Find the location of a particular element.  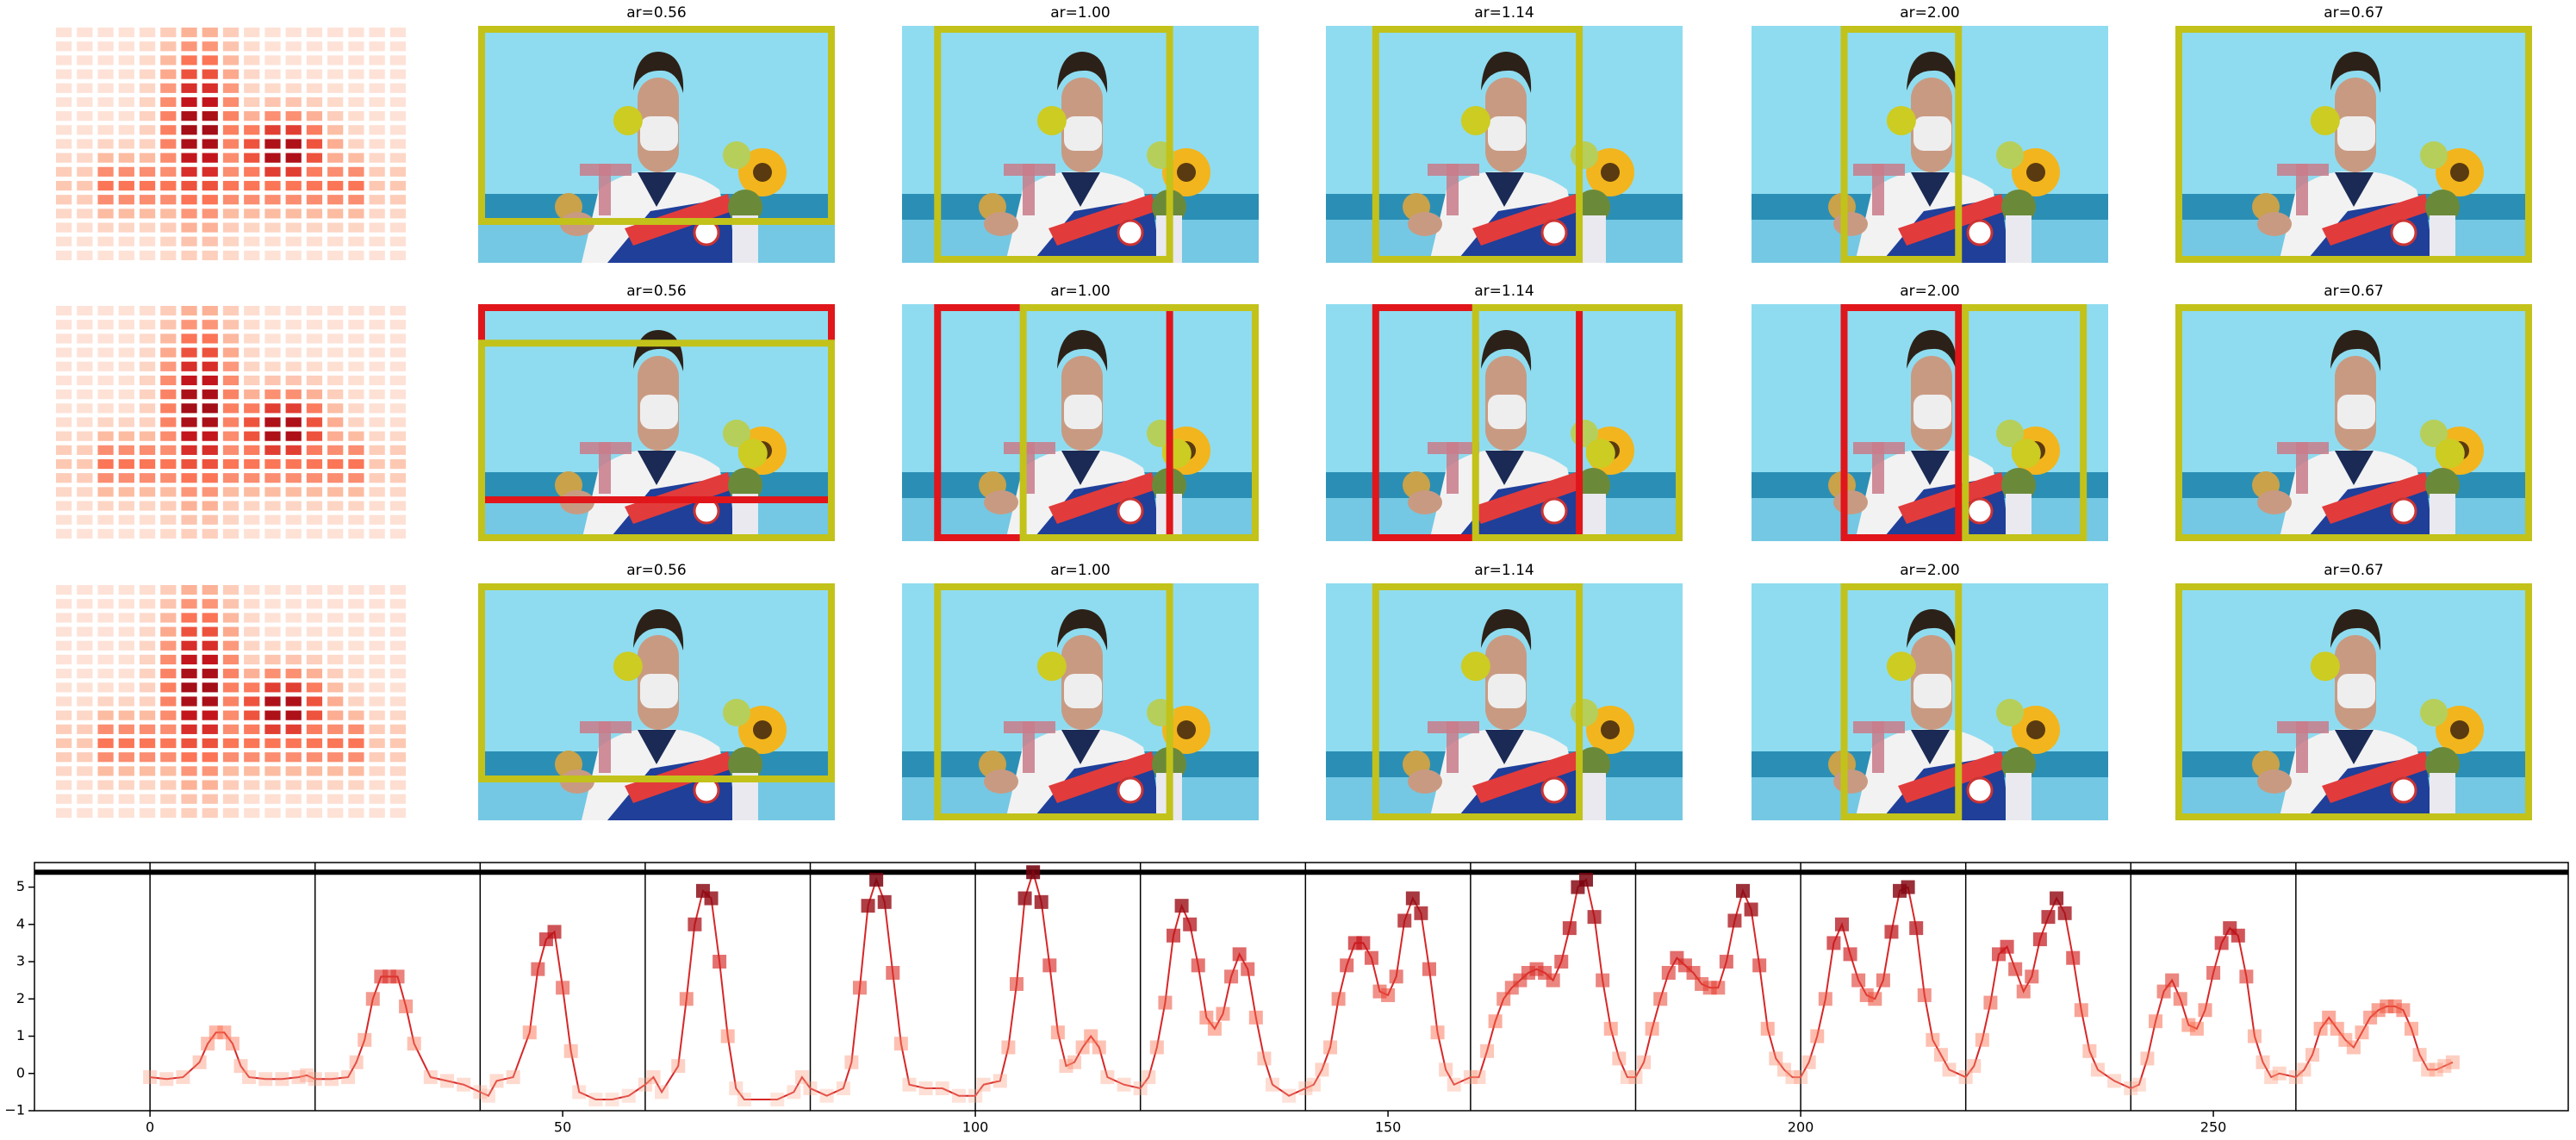

panel-title: ar=0.67 is located at coordinates (2354, 13).